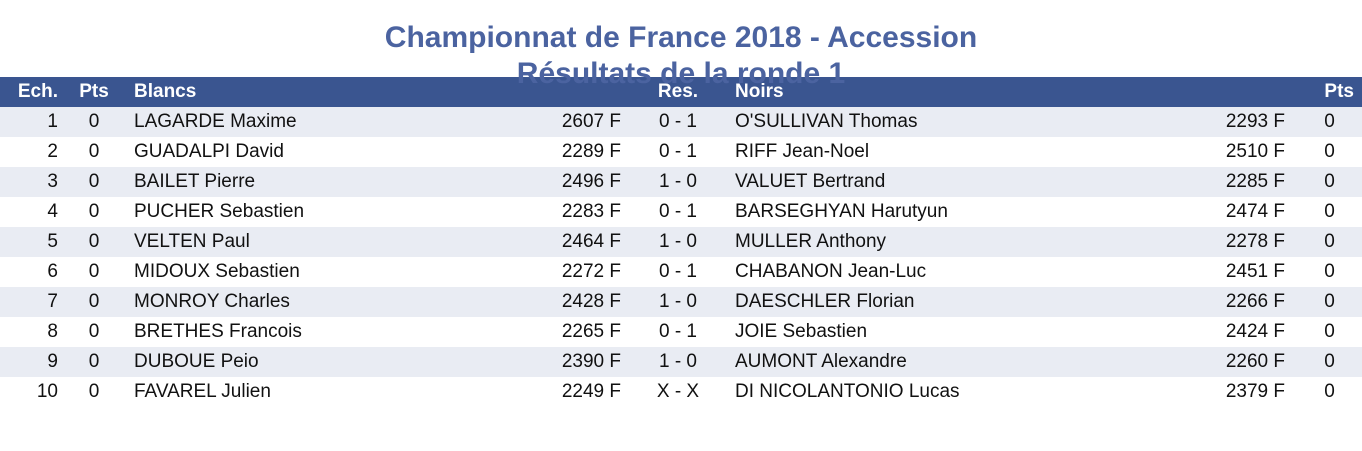 Image resolution: width=1362 pixels, height=451 pixels. What do you see at coordinates (1245, 122) in the screenshot?
I see `black-elo-cell: 2293 F` at bounding box center [1245, 122].